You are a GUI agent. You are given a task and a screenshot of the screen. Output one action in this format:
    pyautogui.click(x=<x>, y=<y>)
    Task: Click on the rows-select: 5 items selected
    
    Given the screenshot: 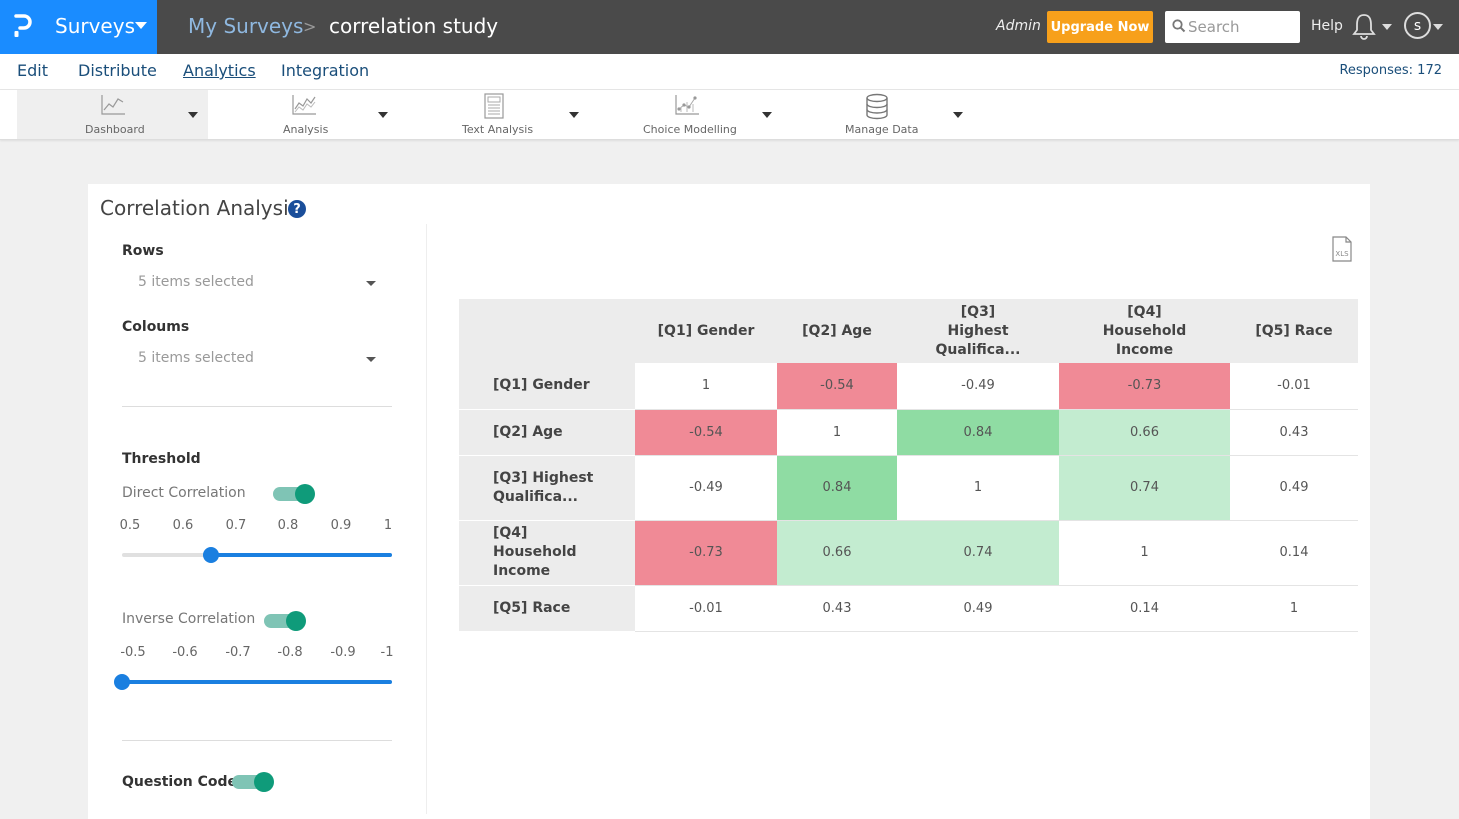 What is the action you would take?
    pyautogui.click(x=196, y=282)
    